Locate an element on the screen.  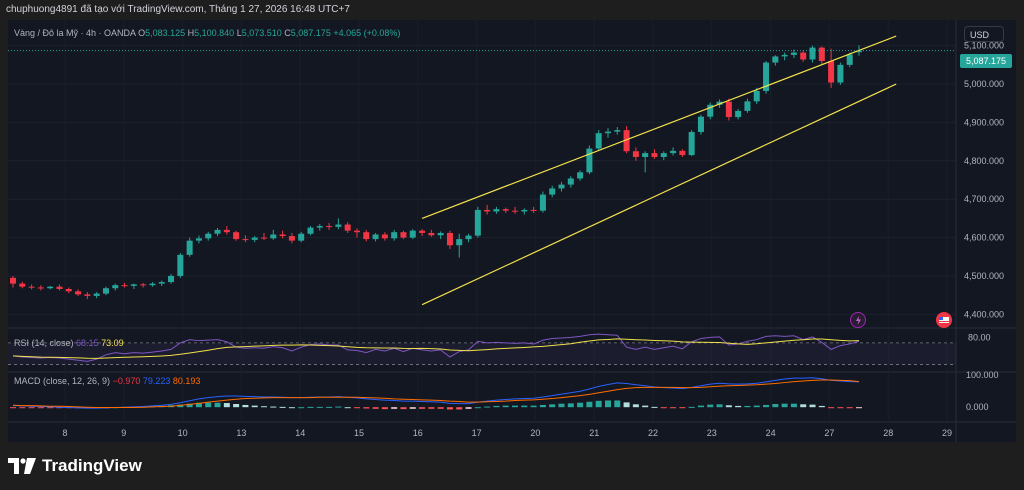
macd-tick-label: 100.000 is located at coordinates (982, 375).